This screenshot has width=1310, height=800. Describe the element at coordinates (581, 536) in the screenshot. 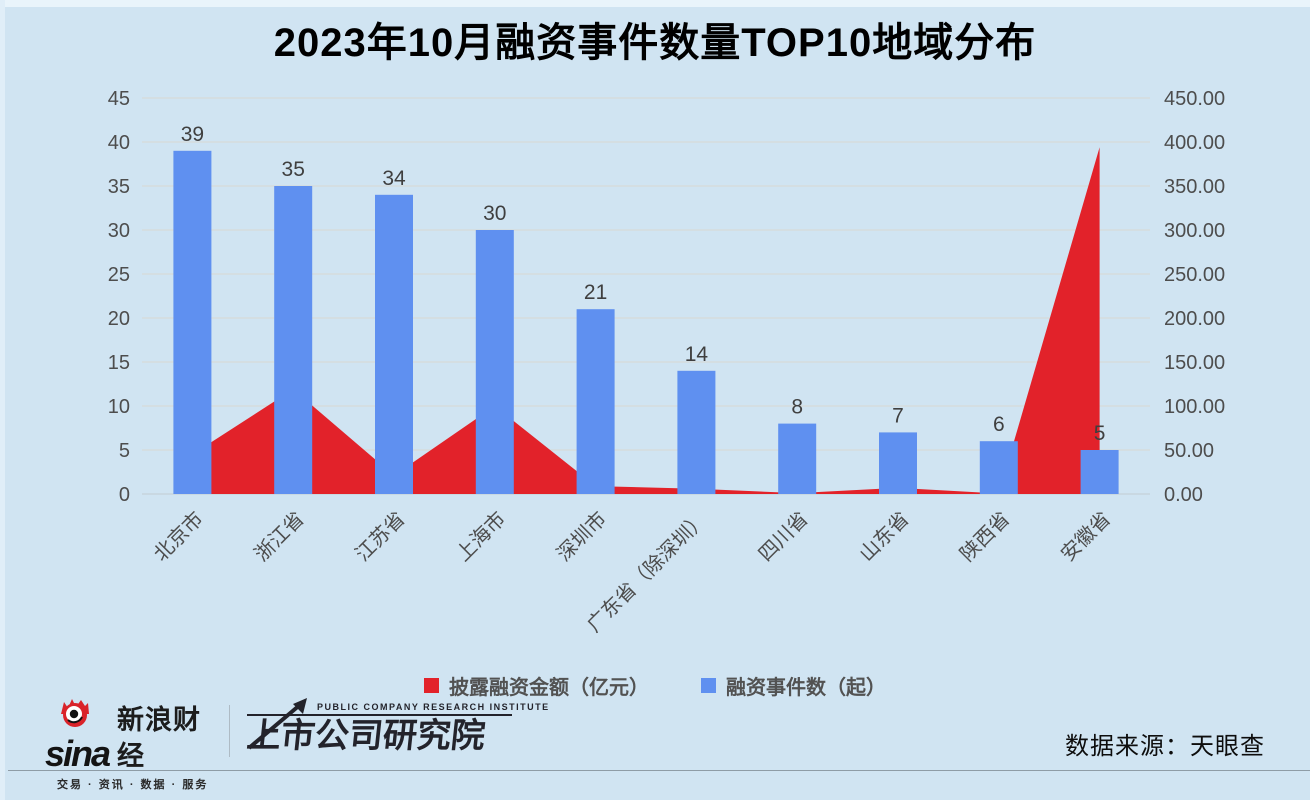

I see `category-label: 深圳市` at that location.